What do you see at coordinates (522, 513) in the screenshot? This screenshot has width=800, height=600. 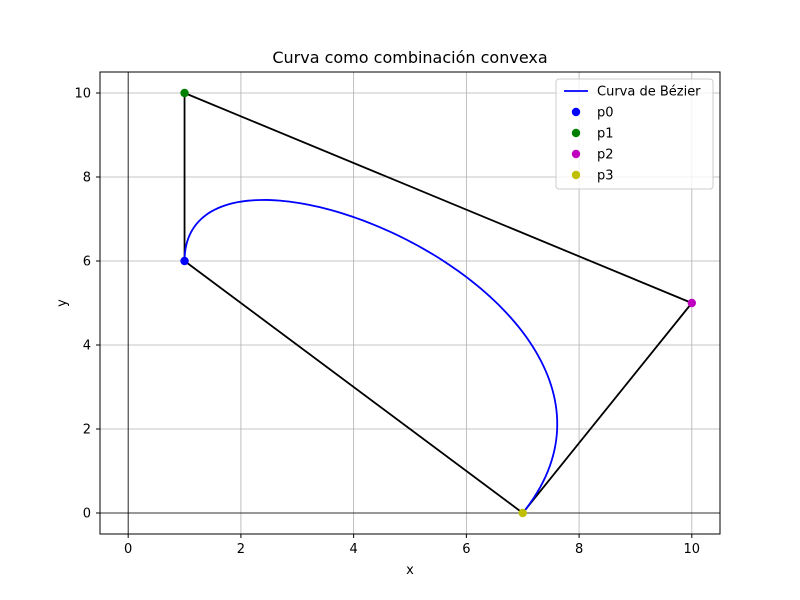 I see `point-p3` at bounding box center [522, 513].